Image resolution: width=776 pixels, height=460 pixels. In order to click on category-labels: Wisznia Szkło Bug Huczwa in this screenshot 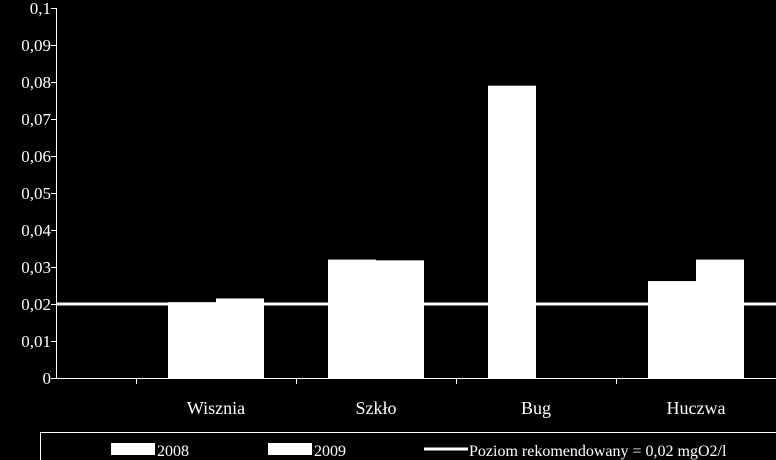, I will do `click(456, 408)`.